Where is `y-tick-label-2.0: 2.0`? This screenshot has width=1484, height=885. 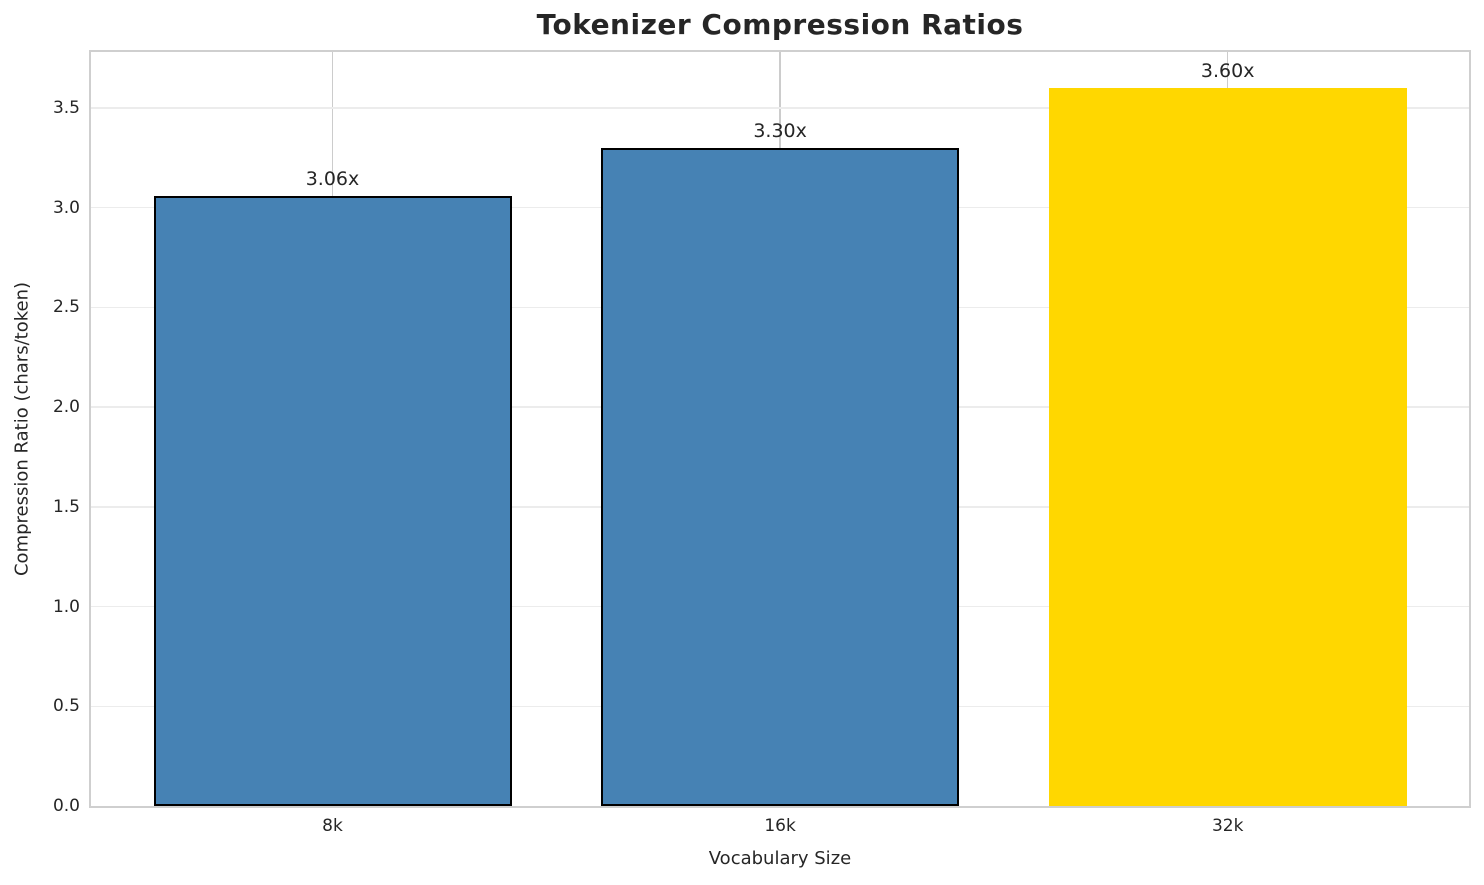
y-tick-label-2.0: 2.0 is located at coordinates (66, 407).